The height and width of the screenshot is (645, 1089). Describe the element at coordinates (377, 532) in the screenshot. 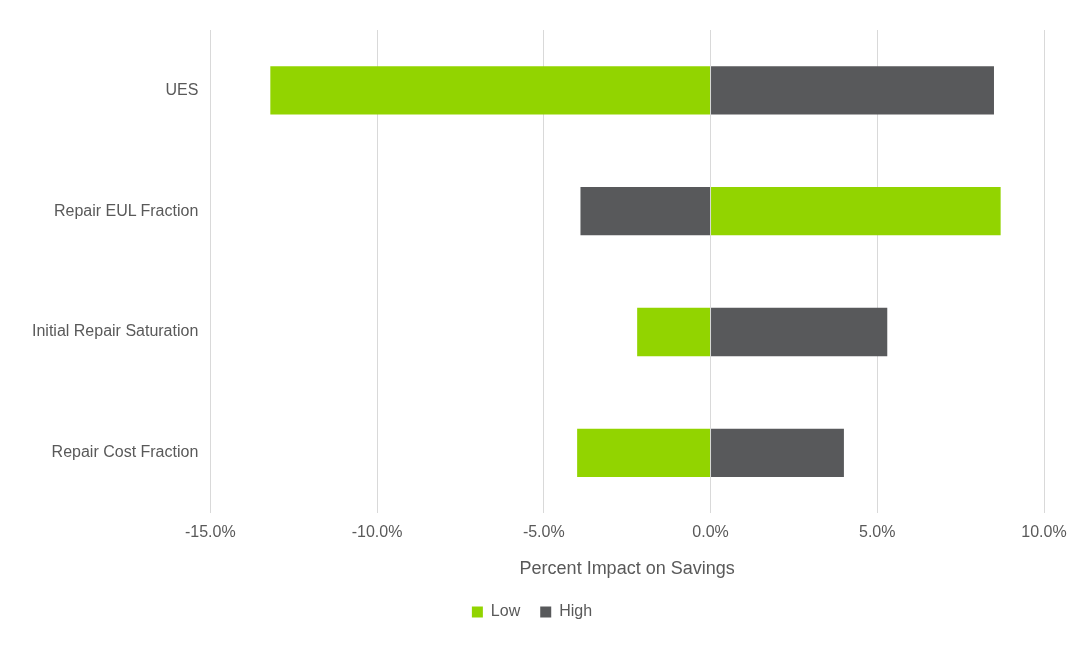

I see `x-tick-label: -10.0%` at that location.